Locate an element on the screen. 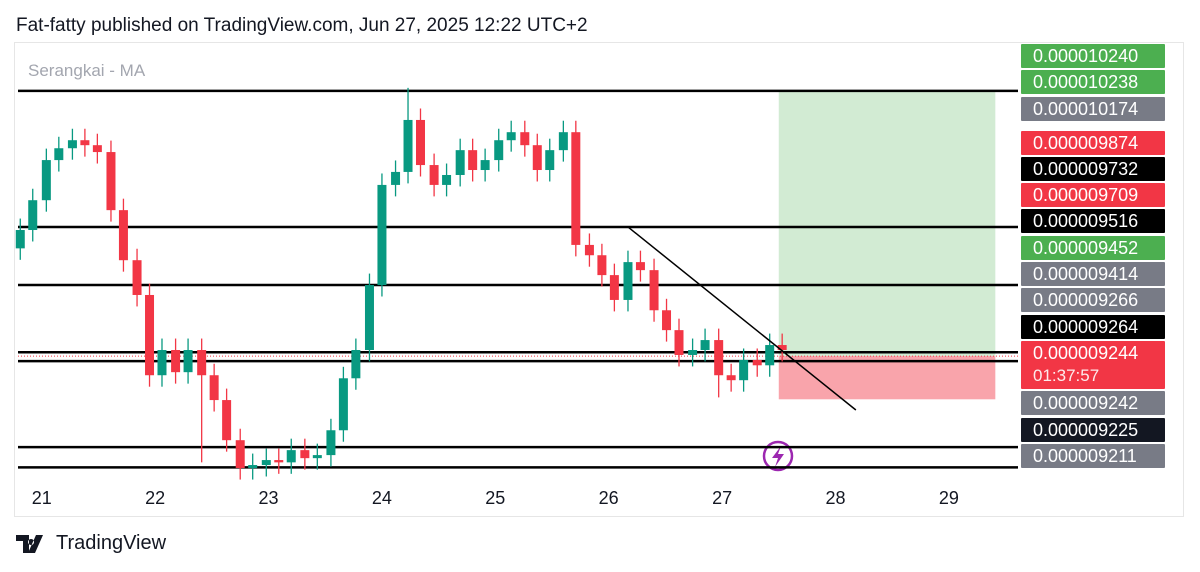 Image resolution: width=1200 pixels, height=572 pixels. countdown: 01:37:57 is located at coordinates (1066, 375).